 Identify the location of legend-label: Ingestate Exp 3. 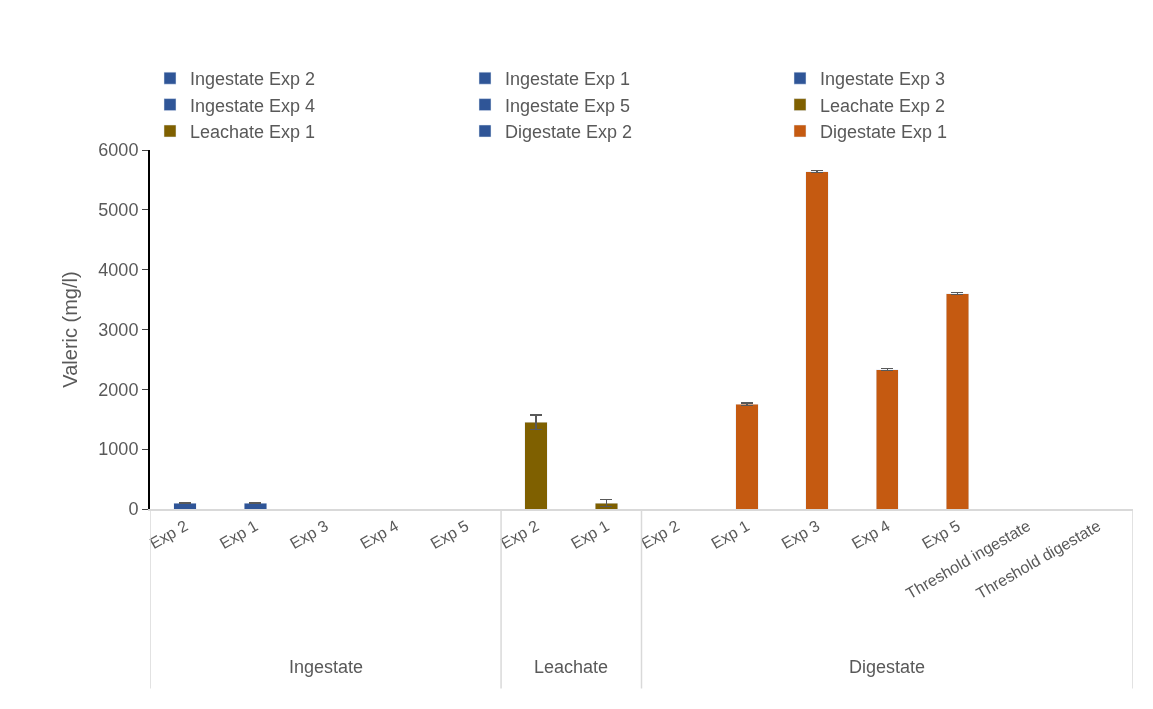
(883, 79).